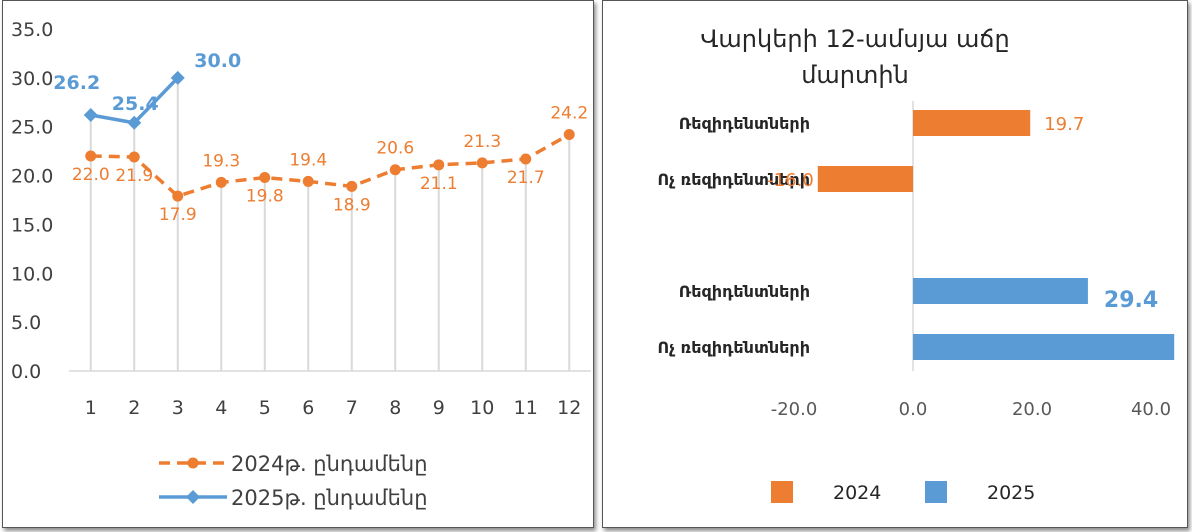 The image size is (1192, 532). I want to click on legend-label-2024: 2024թ. ընդամենը, so click(329, 464).